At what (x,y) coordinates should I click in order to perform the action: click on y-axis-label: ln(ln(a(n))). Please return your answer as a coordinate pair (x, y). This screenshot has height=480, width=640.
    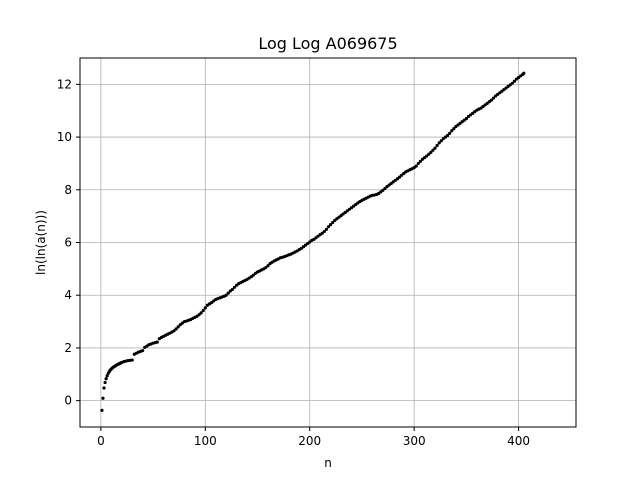
    Looking at the image, I should click on (41, 242).